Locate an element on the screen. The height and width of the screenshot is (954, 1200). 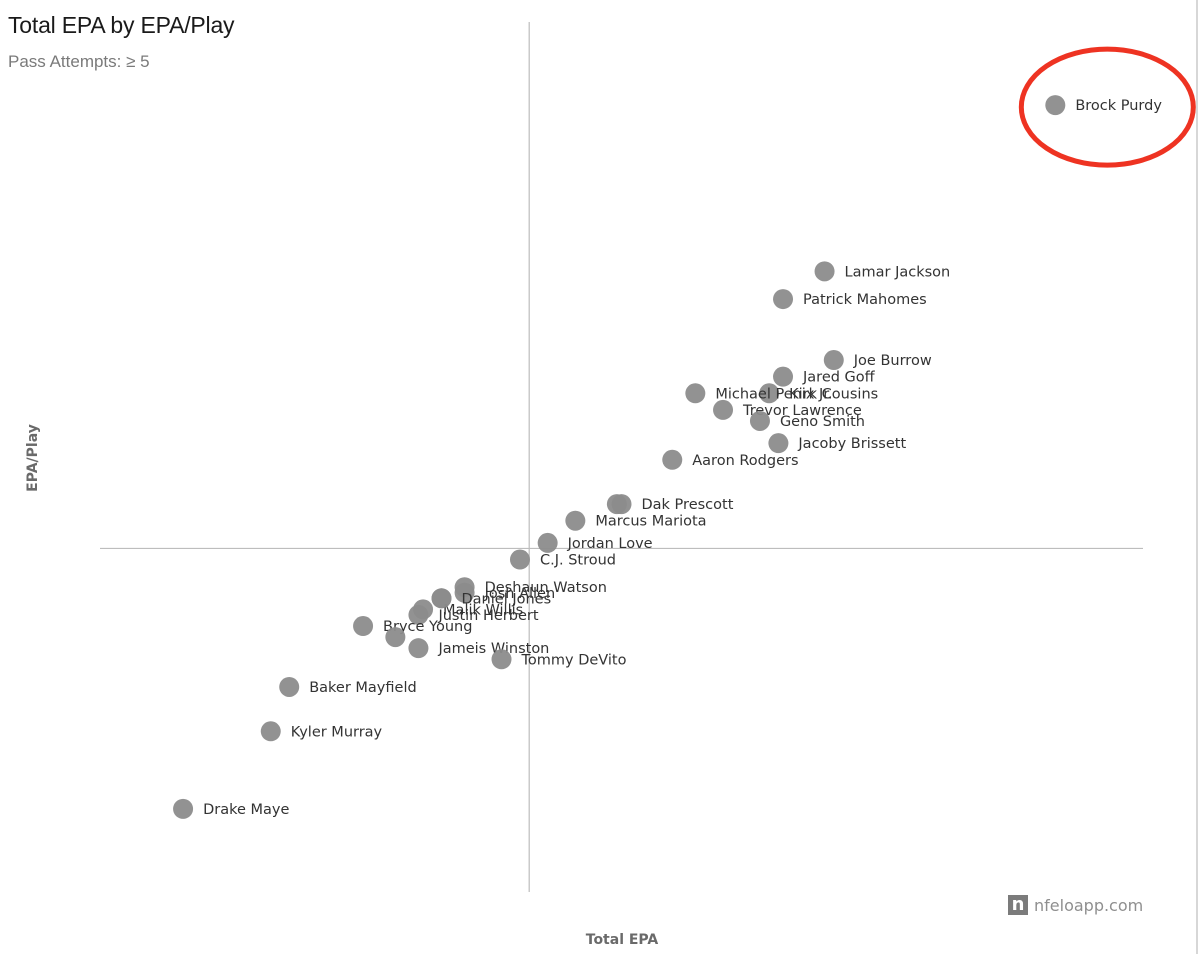
chart-subtitle: Pass Attempts: ≥ 5 is located at coordinates (79, 61).